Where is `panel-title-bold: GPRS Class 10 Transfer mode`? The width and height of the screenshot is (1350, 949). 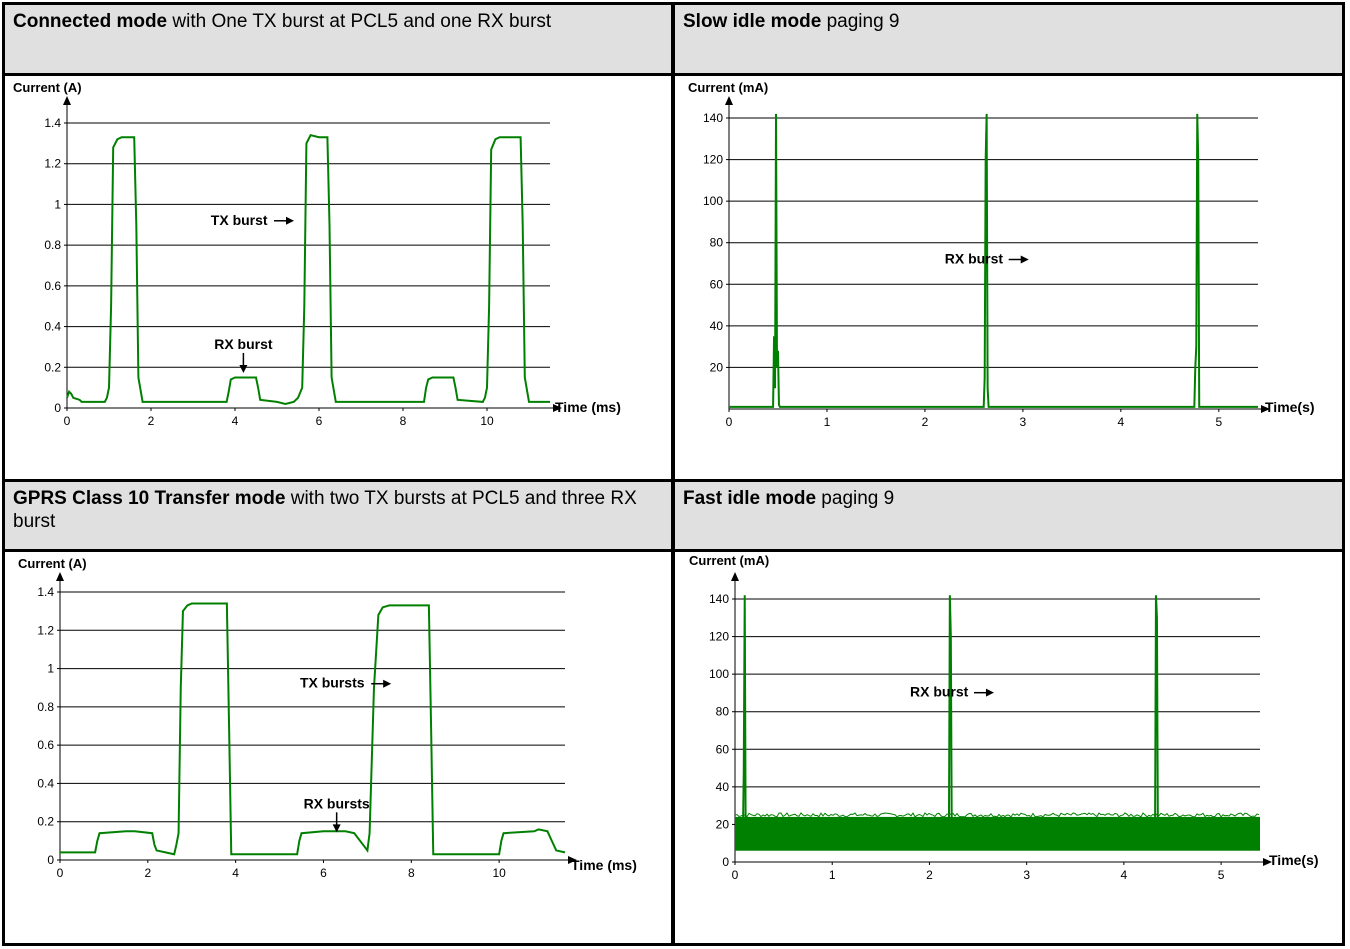 panel-title-bold: GPRS Class 10 Transfer mode is located at coordinates (149, 498).